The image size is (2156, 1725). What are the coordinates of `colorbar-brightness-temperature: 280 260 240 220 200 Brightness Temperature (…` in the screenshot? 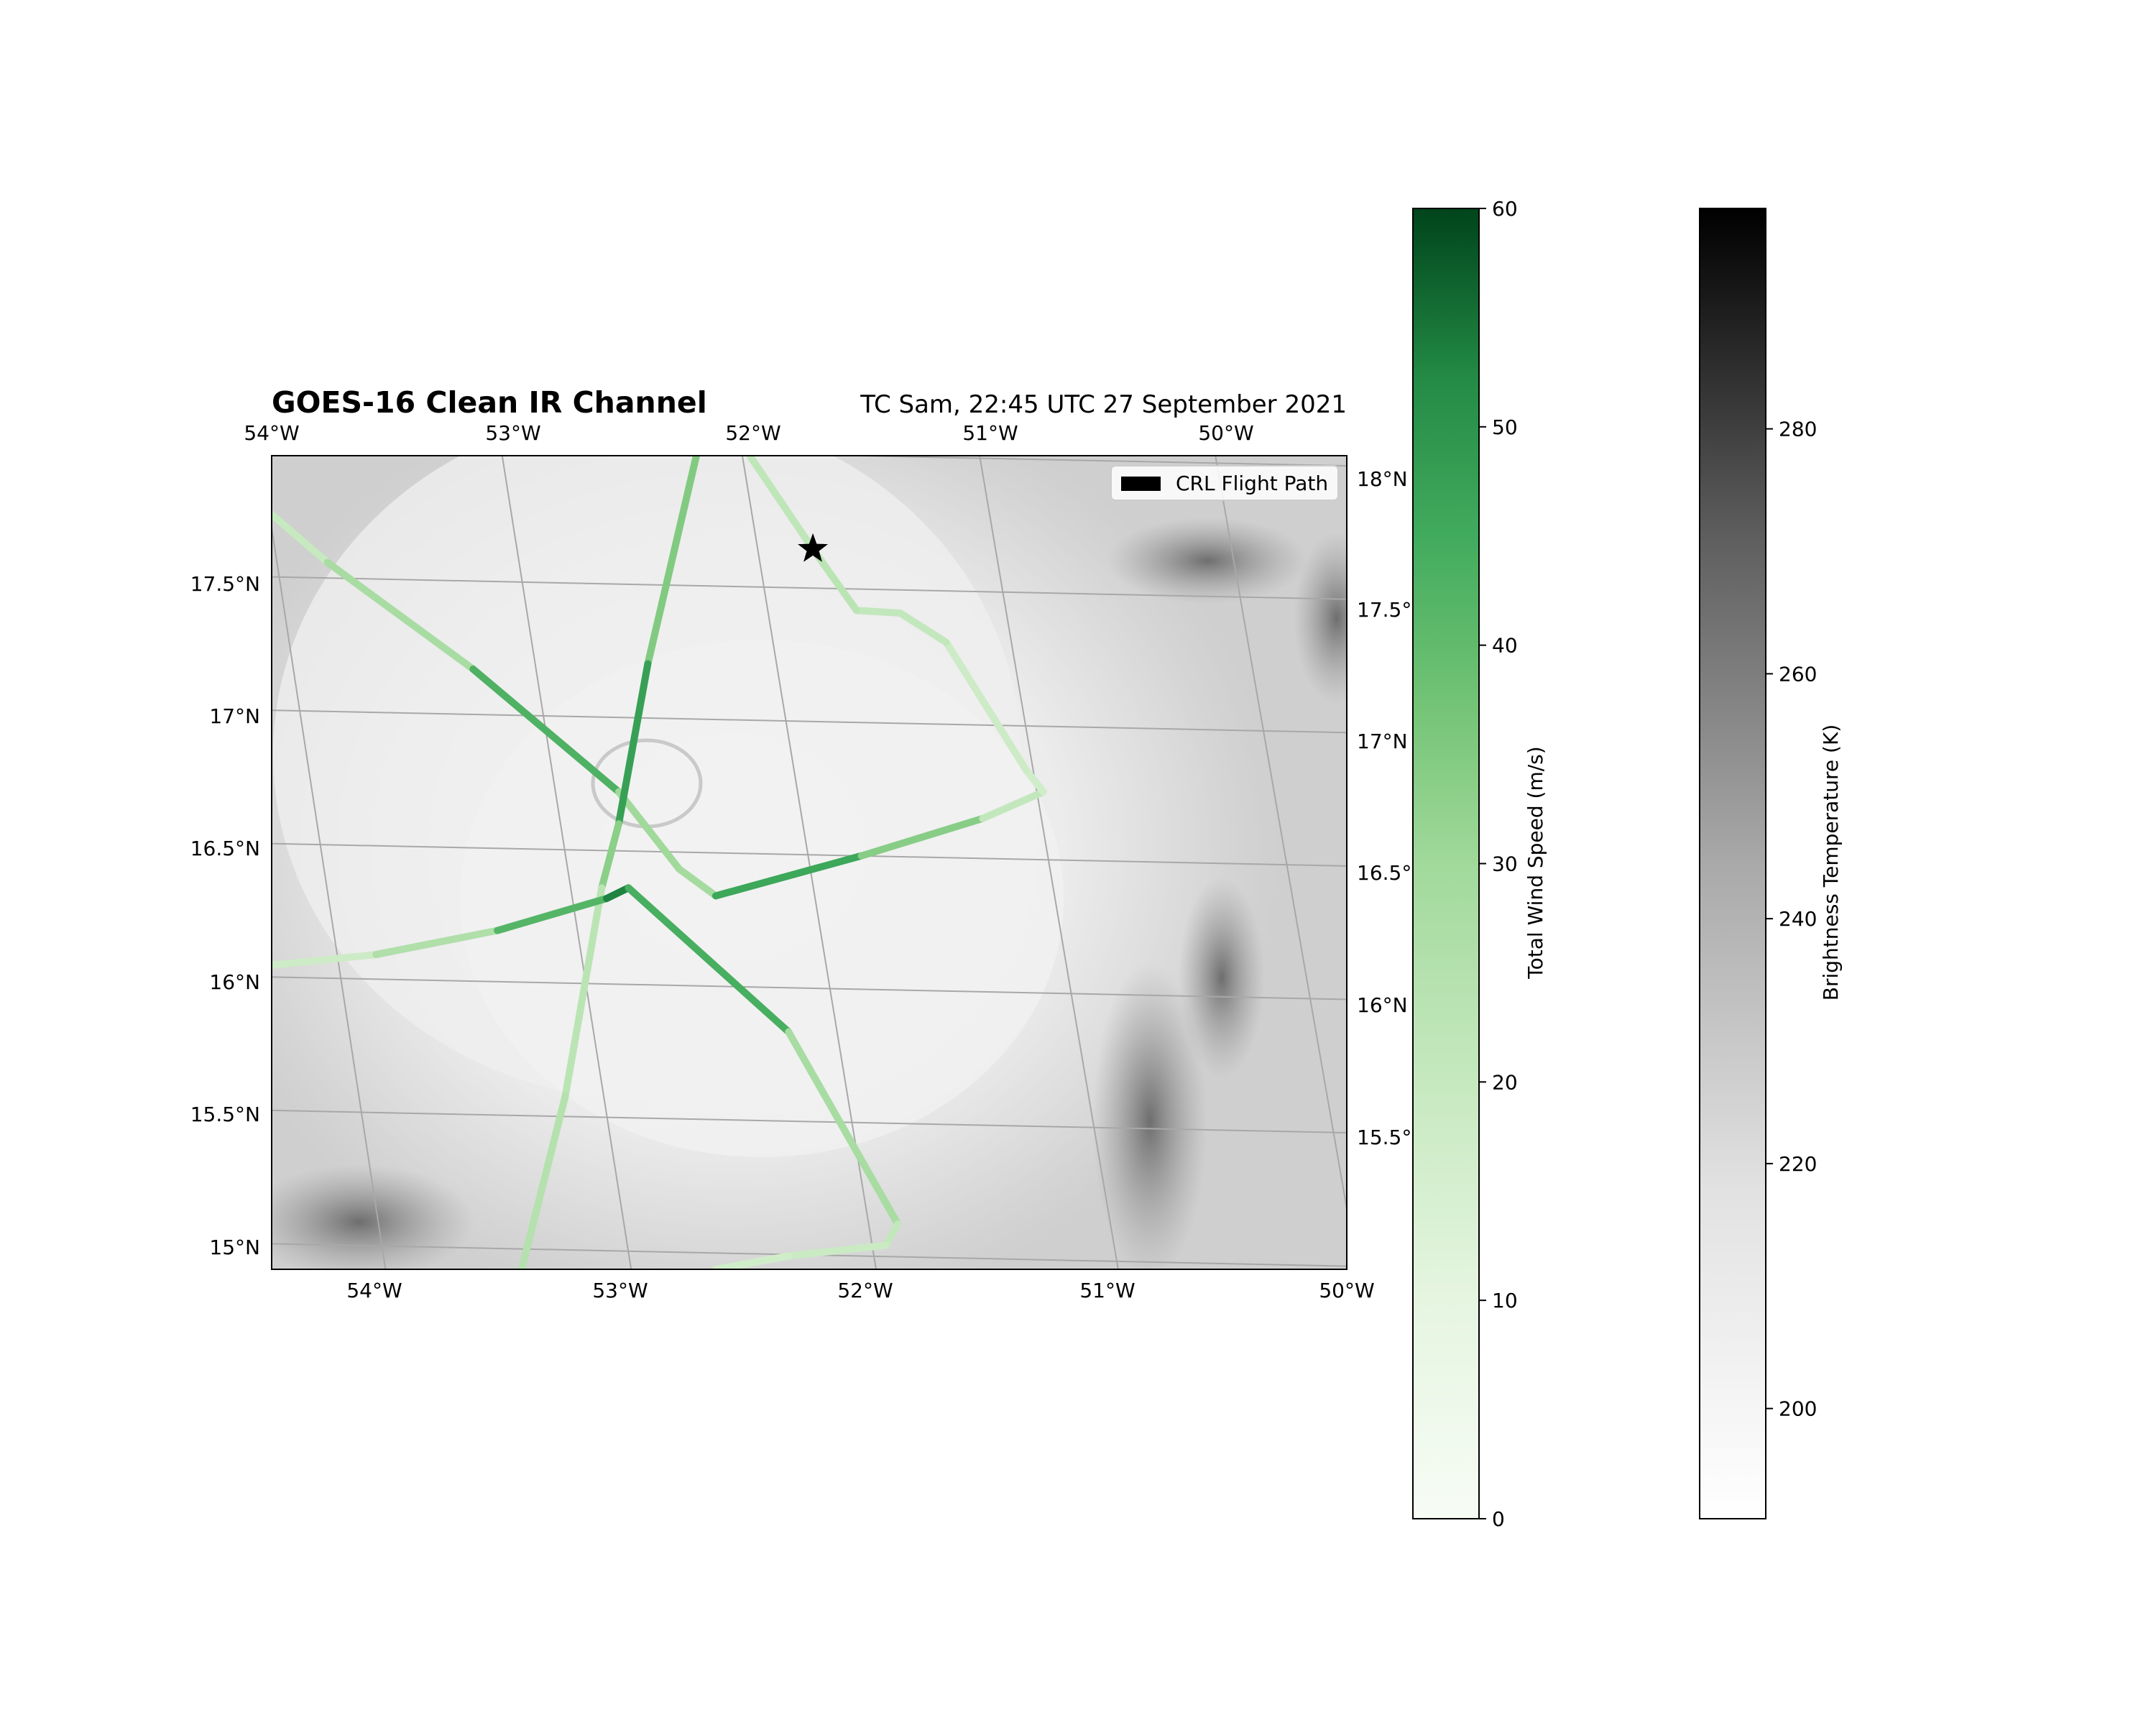 It's located at (1771, 863).